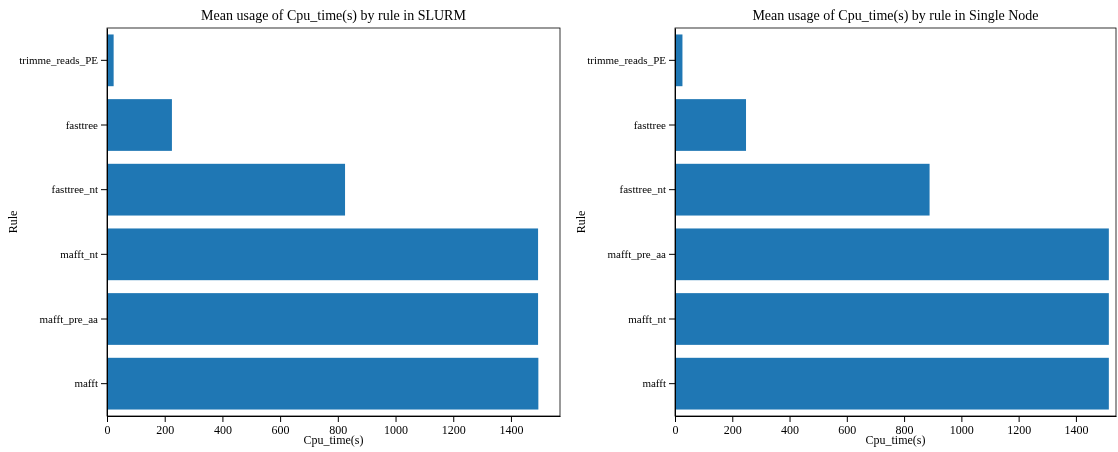  I want to click on chart-title: Mean usage of Cpu_time(s) by rule in SLURM, so click(334, 16).